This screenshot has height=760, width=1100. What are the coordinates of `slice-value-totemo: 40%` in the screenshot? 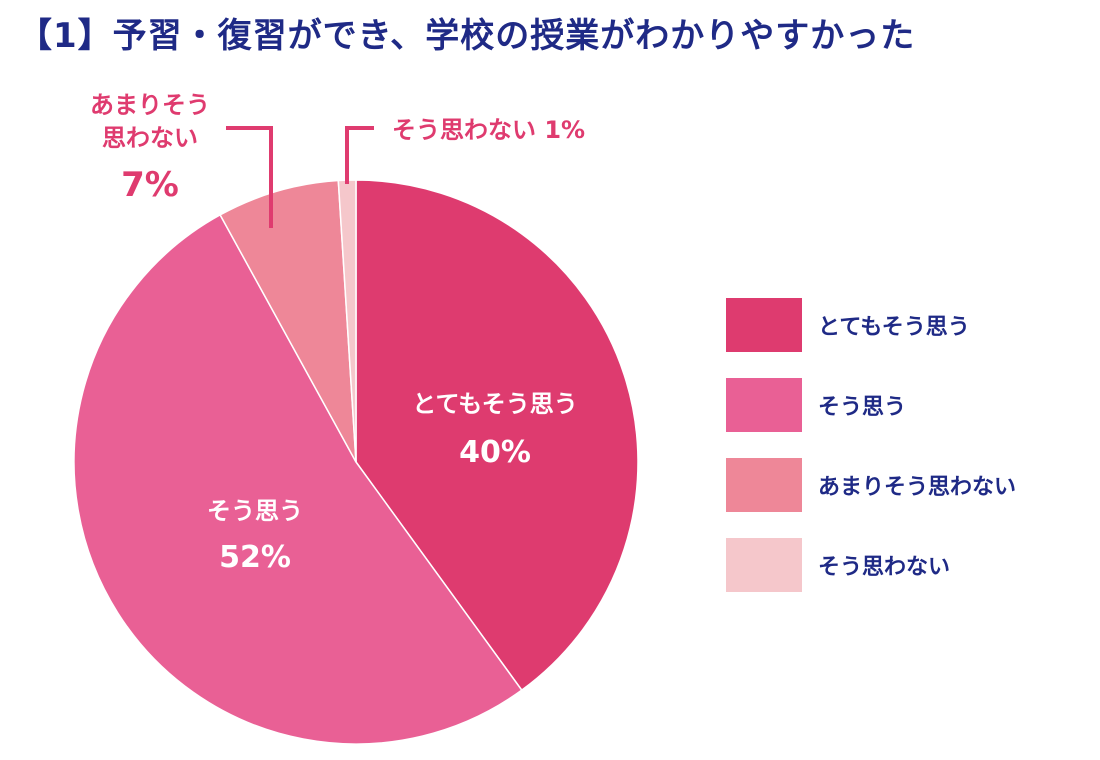 It's located at (495, 452).